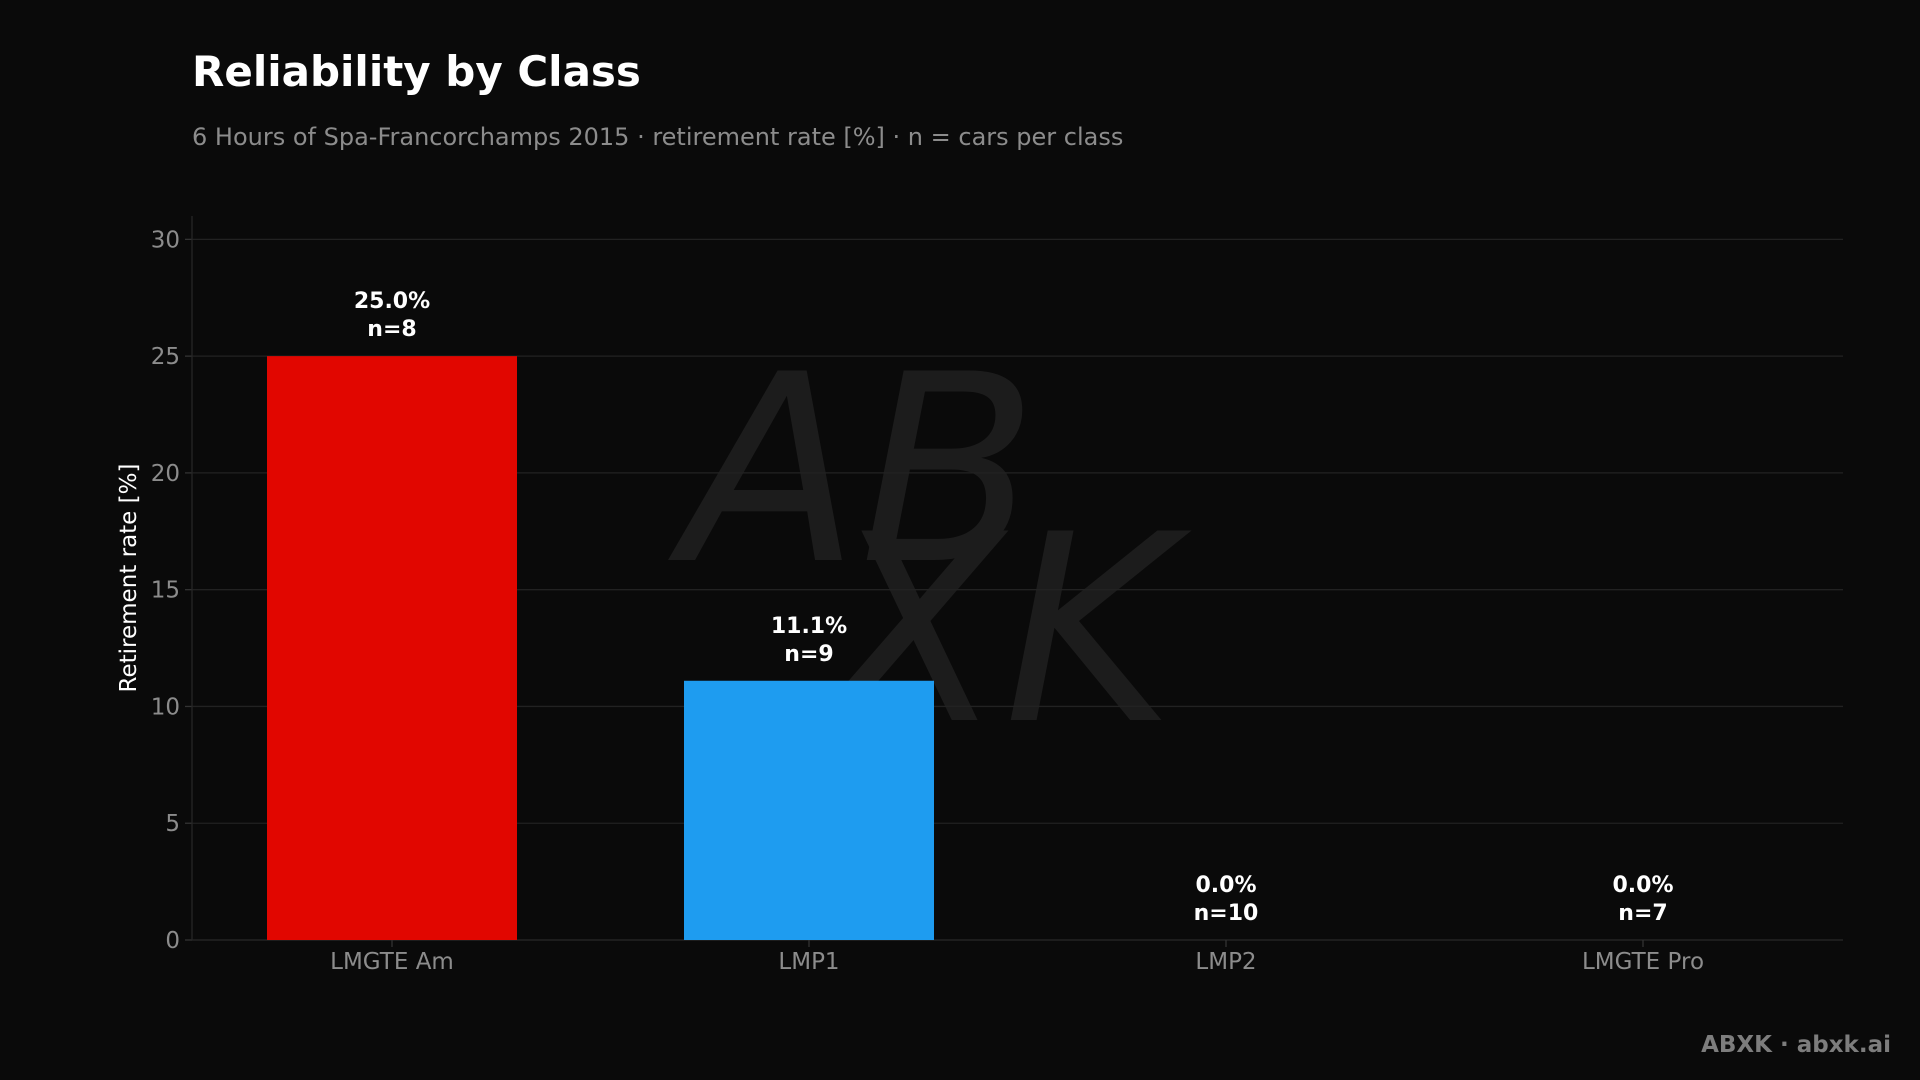 Image resolution: width=1920 pixels, height=1080 pixels. Describe the element at coordinates (172, 941) in the screenshot. I see `y-tick-label: 0` at that location.